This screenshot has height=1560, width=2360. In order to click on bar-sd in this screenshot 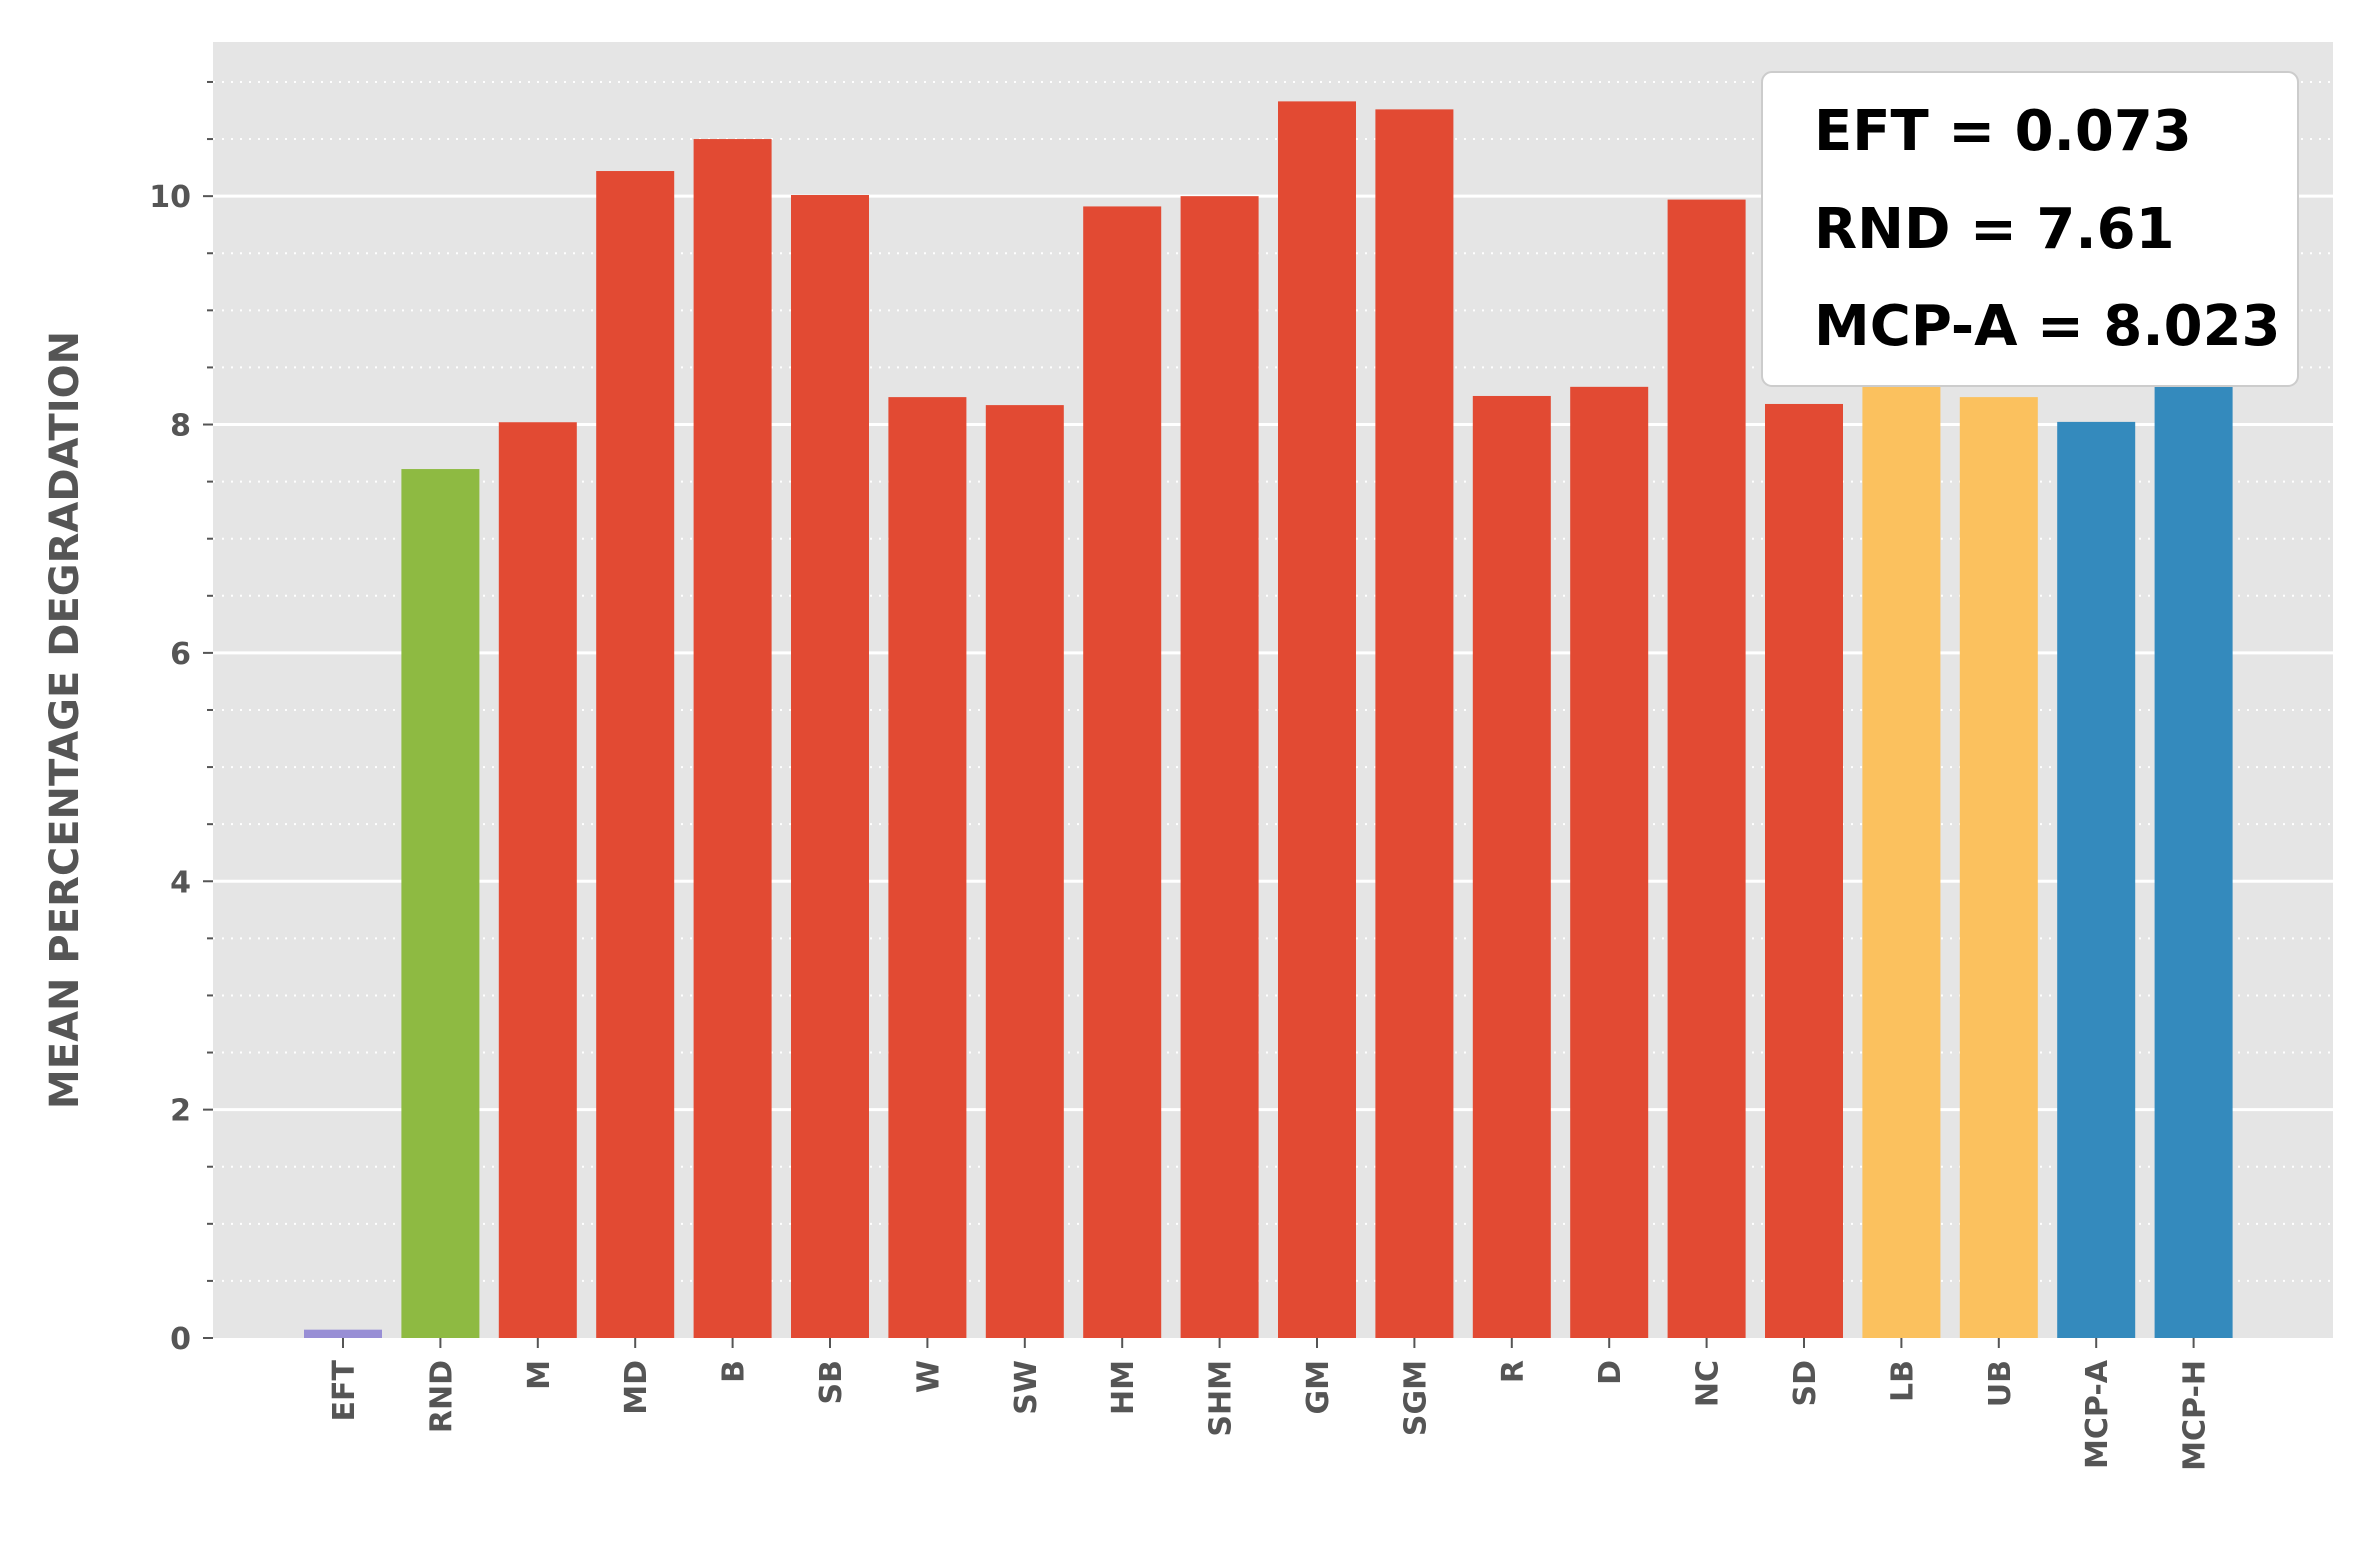, I will do `click(1804, 870)`.